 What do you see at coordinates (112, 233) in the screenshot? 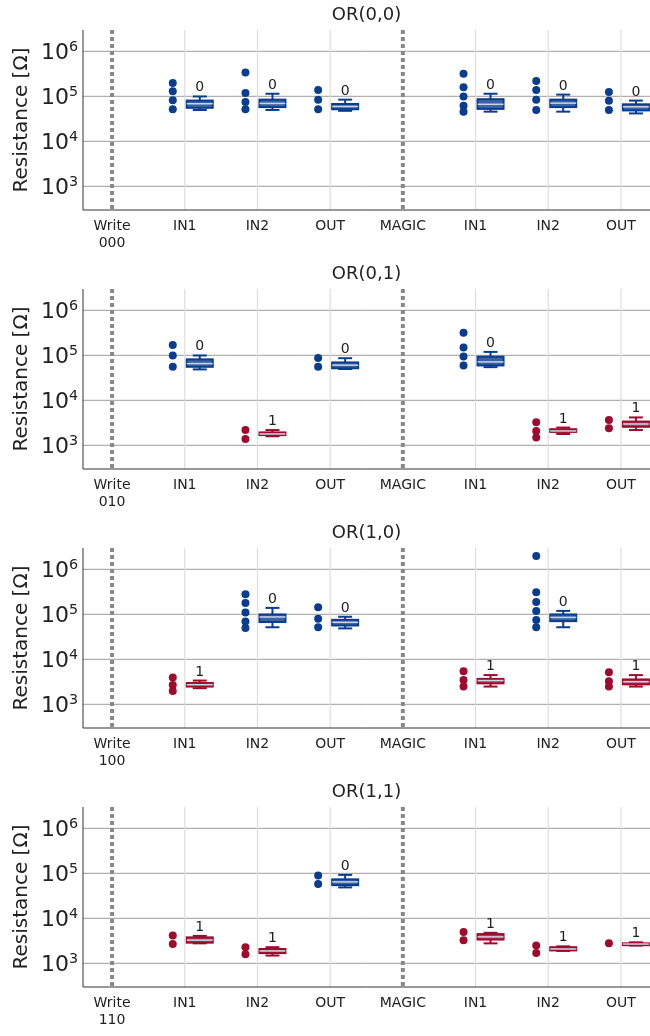
I see `x-tick-label: Write 000` at bounding box center [112, 233].